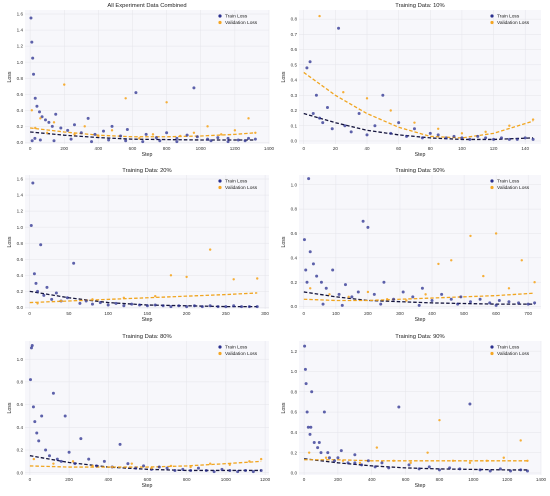  What do you see at coordinates (294, 95) in the screenshot?
I see `y-tick-label: 0.3` at bounding box center [294, 95].